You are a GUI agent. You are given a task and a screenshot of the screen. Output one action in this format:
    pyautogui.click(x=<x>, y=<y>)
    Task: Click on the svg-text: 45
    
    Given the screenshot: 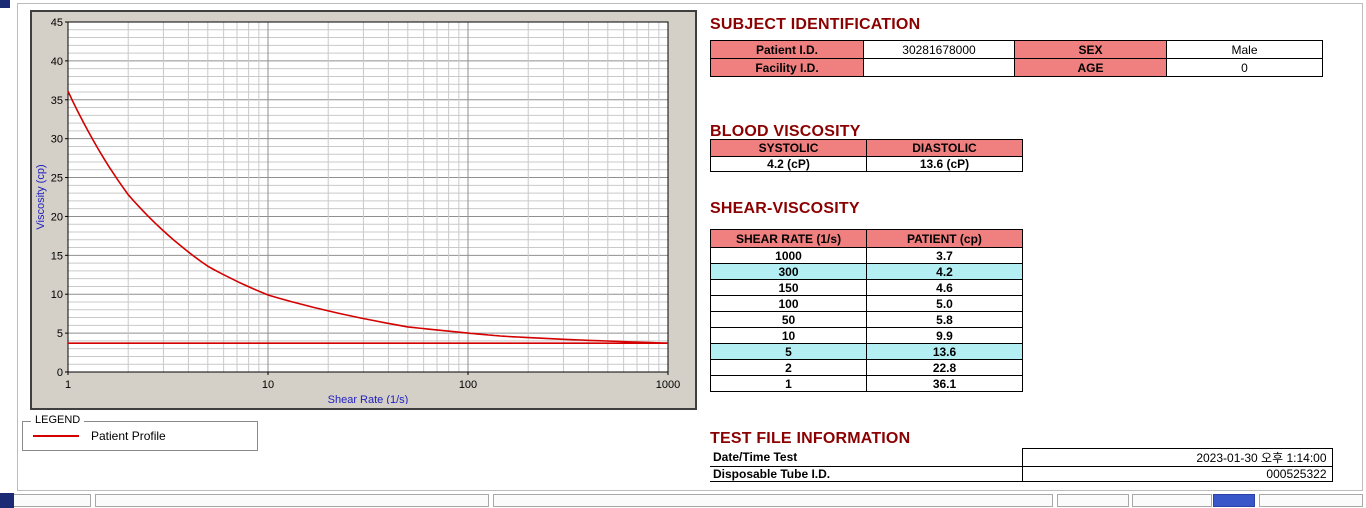 What is the action you would take?
    pyautogui.click(x=57, y=23)
    